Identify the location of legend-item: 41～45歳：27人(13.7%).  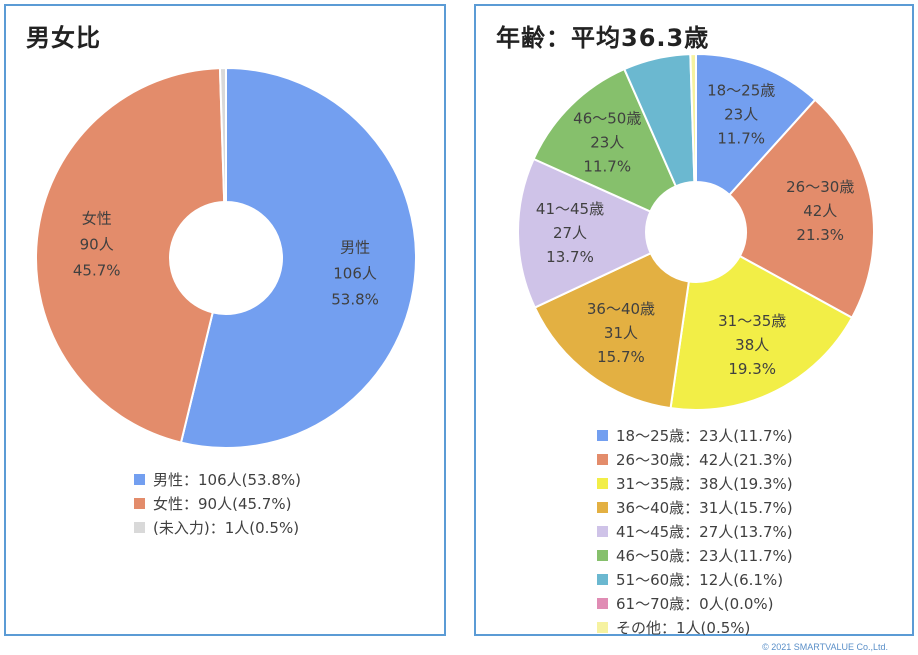
(695, 532).